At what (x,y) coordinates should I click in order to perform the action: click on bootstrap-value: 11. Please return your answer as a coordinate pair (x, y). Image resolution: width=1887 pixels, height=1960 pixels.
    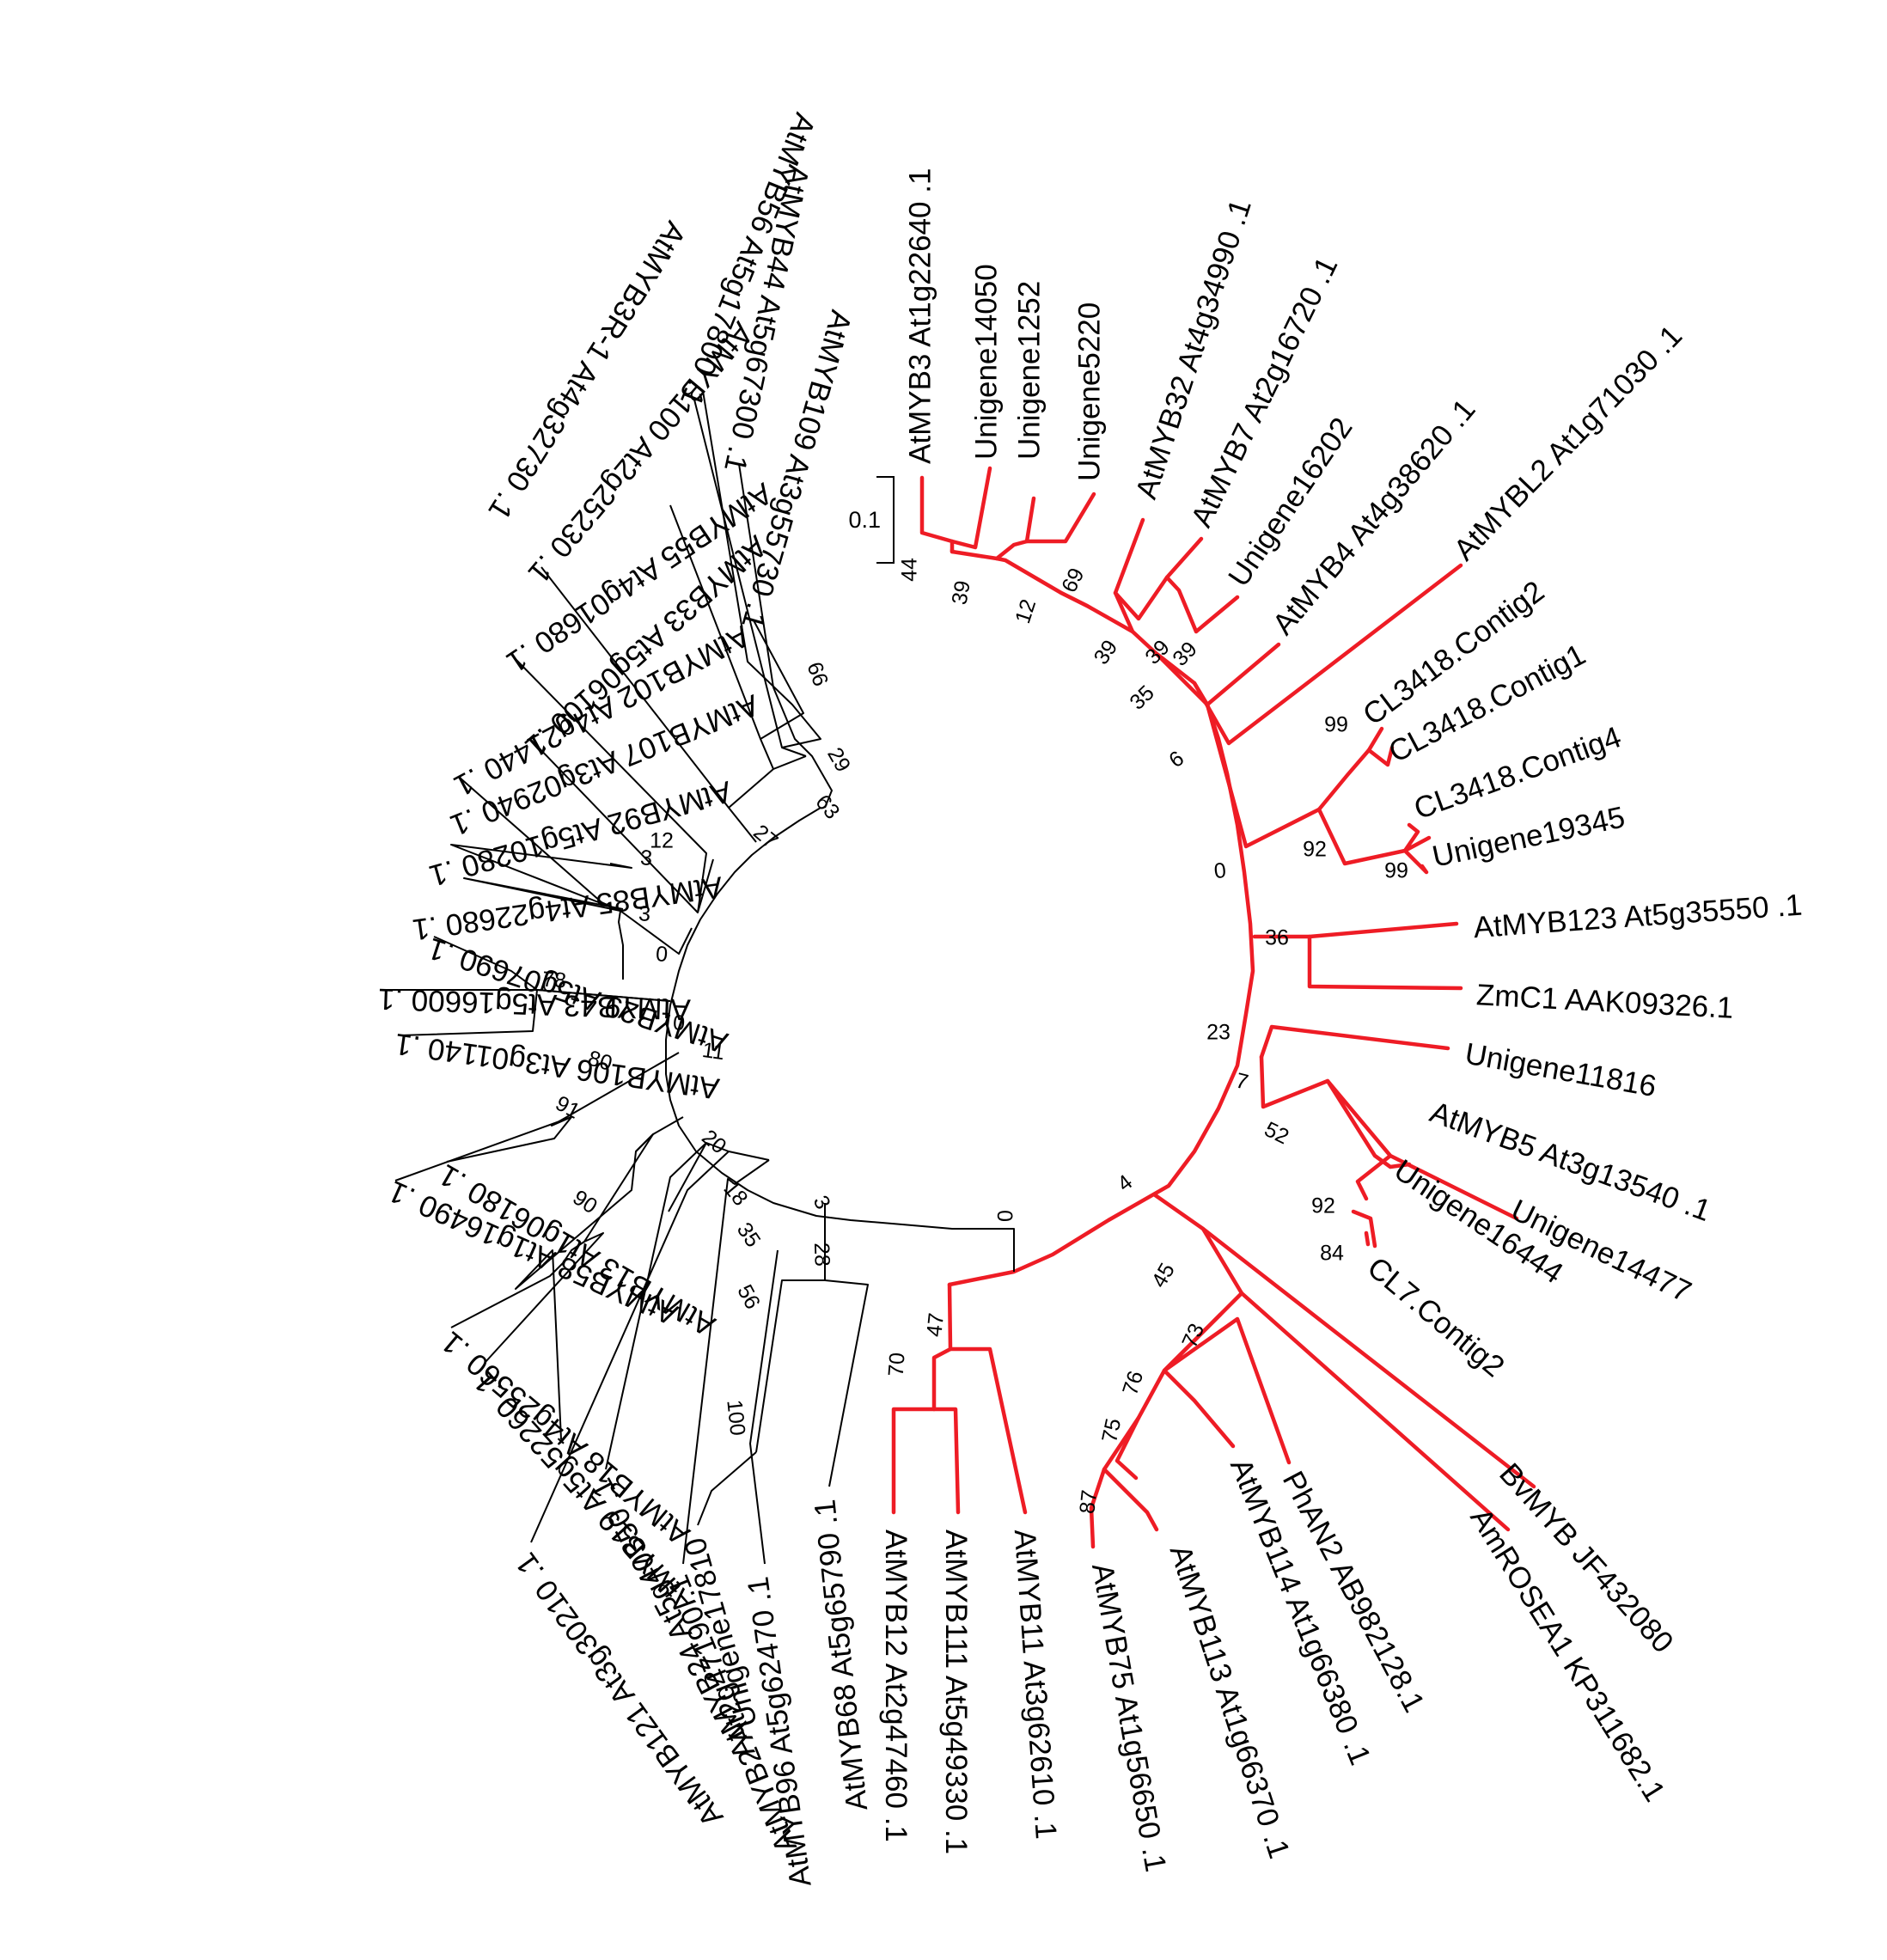
    Looking at the image, I should click on (713, 1051).